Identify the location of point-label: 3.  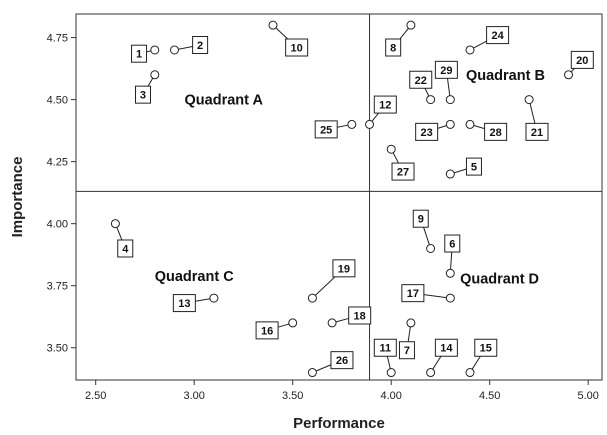
(143, 96).